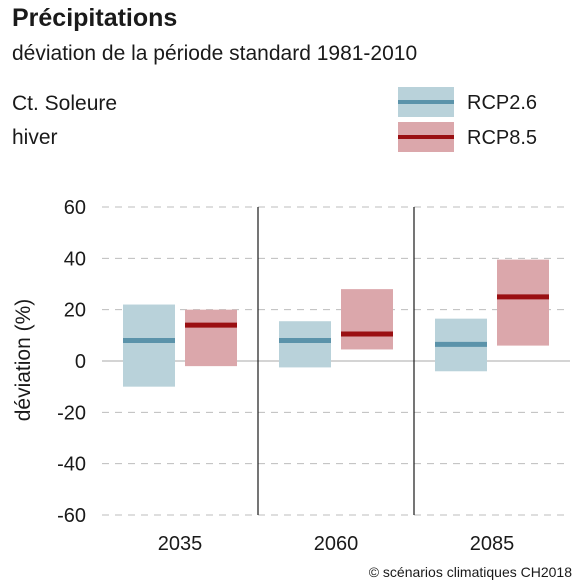  Describe the element at coordinates (211, 338) in the screenshot. I see `range-box-rcp85-2035` at that location.